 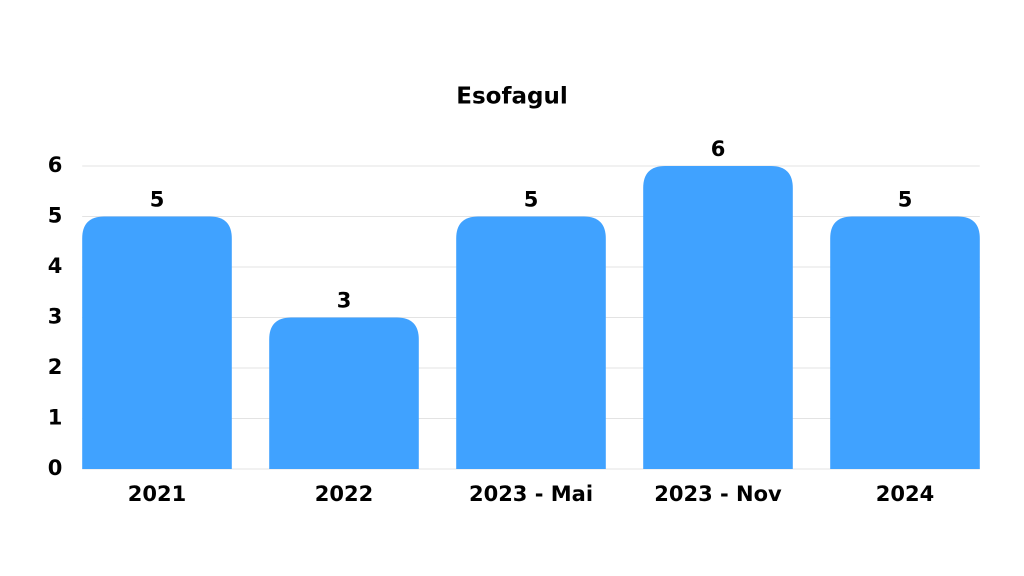 I want to click on x-tick-label: 2023 - Nov, so click(x=718, y=494).